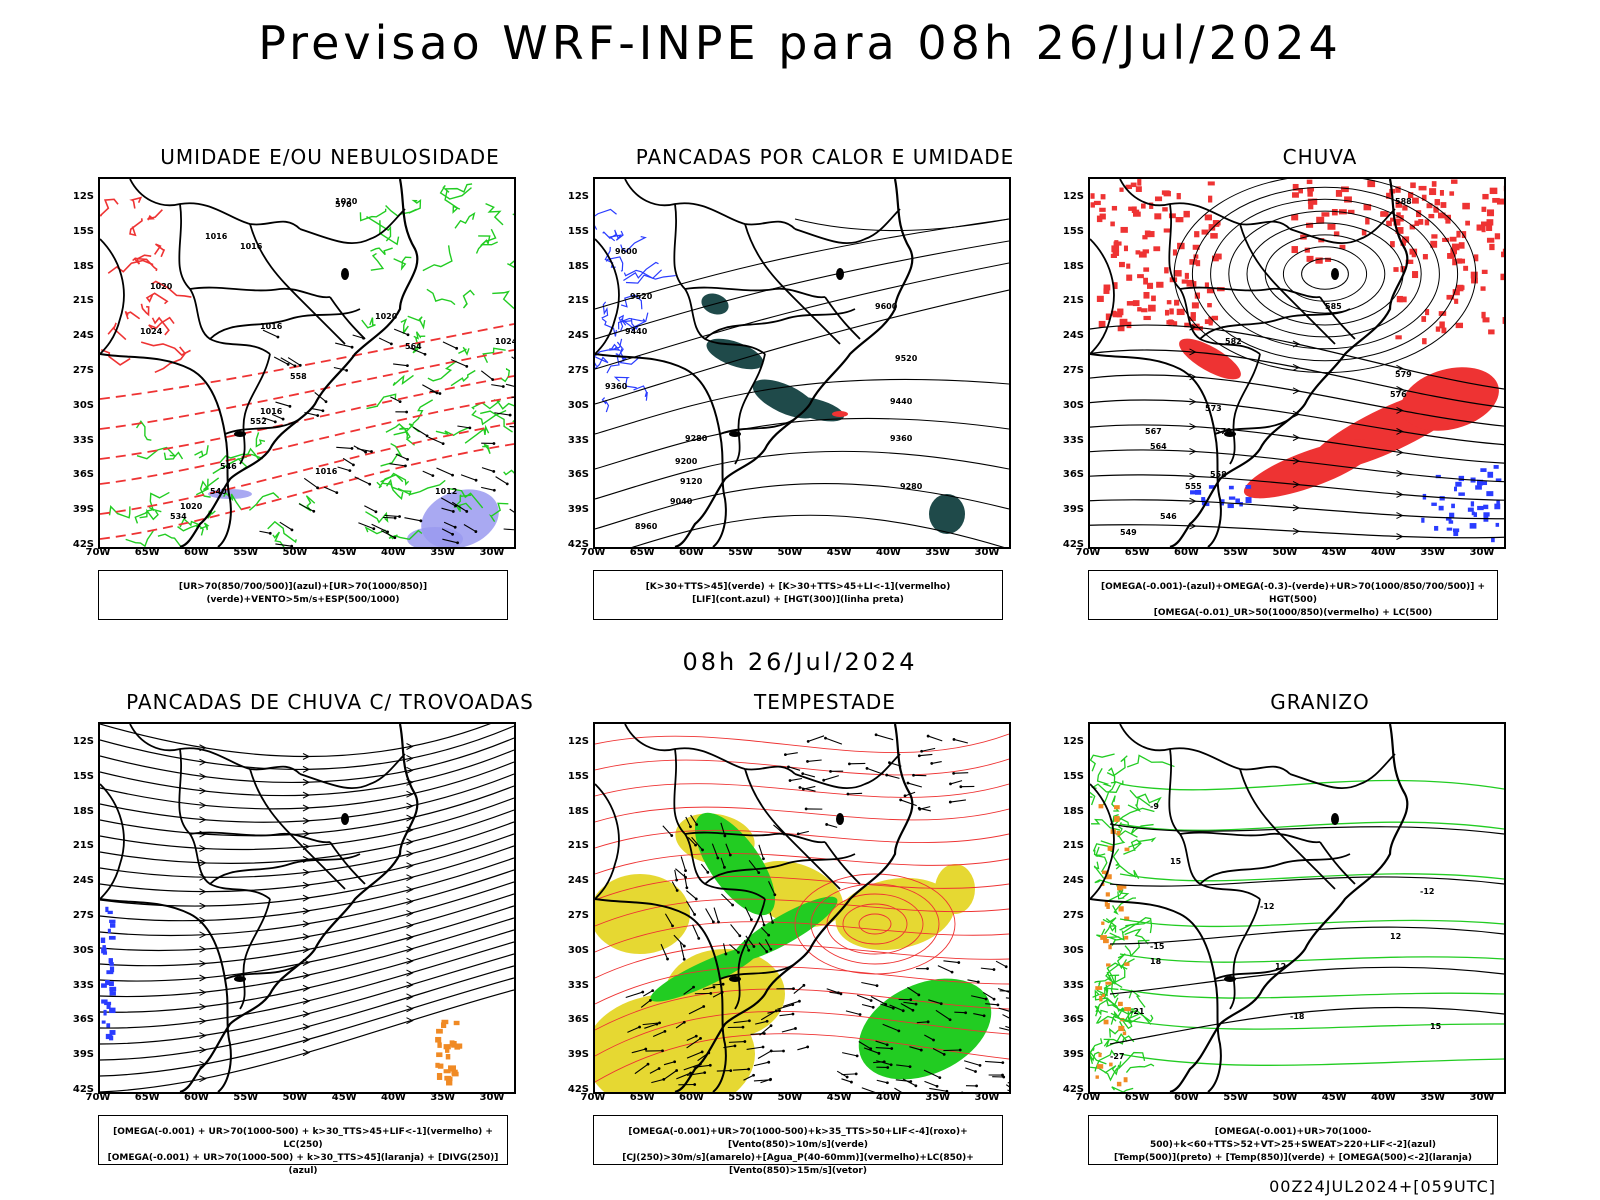 This screenshot has width=1600, height=1200. Describe the element at coordinates (330, 157) in the screenshot. I see `panel-title: UMIDADE E/OU NEBULOSIDADE` at that location.